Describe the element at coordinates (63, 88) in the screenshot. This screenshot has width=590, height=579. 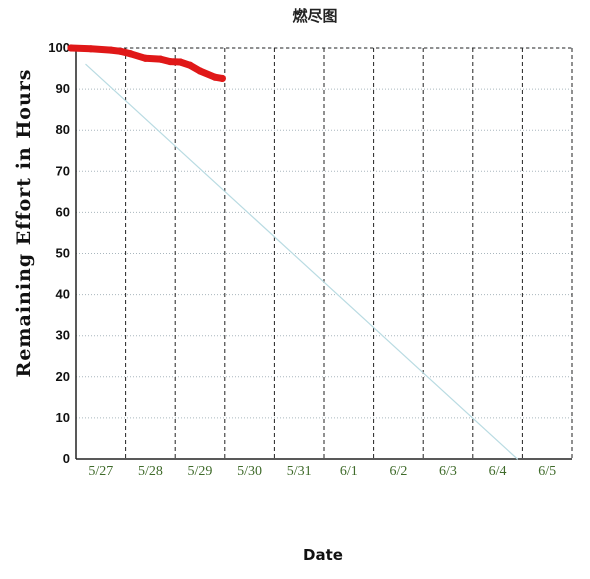
I see `y-tick-label-9: 90` at that location.